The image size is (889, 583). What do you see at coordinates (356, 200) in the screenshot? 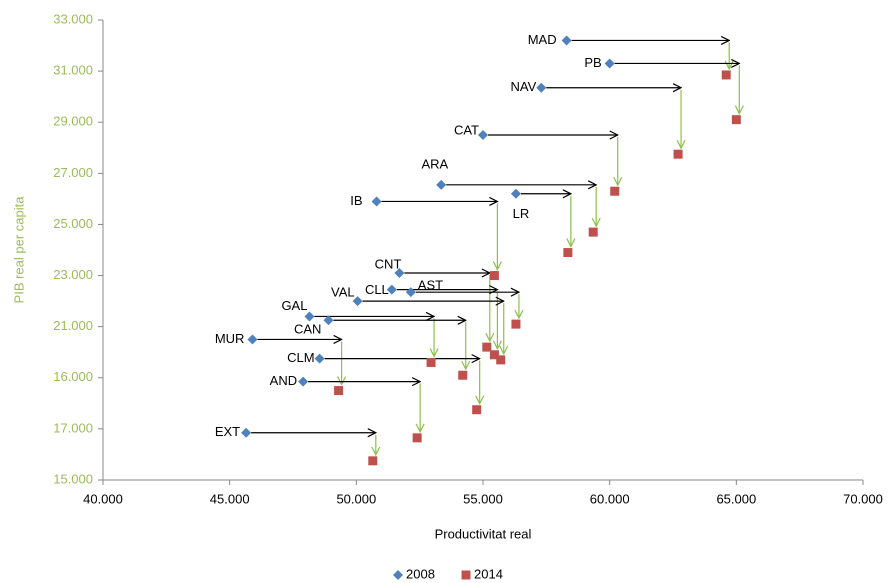
I see `region-label: IB` at bounding box center [356, 200].